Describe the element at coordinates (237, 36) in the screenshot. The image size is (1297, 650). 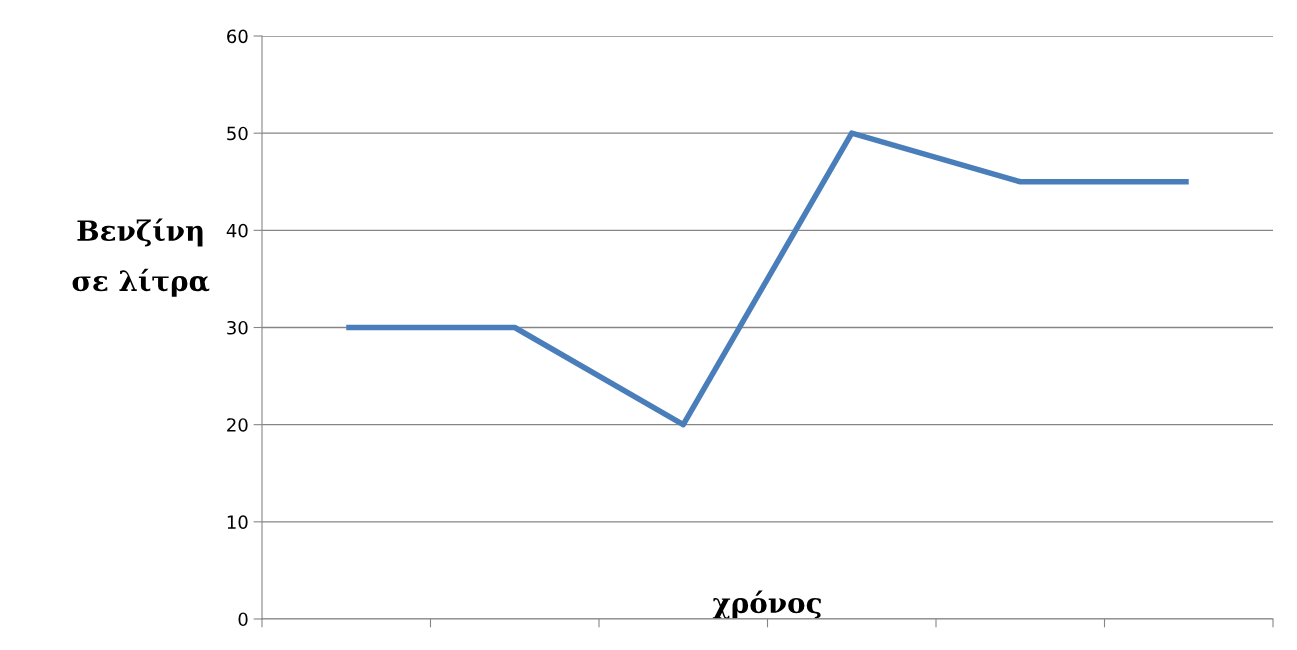
I see `y-tick-label: 60` at that location.